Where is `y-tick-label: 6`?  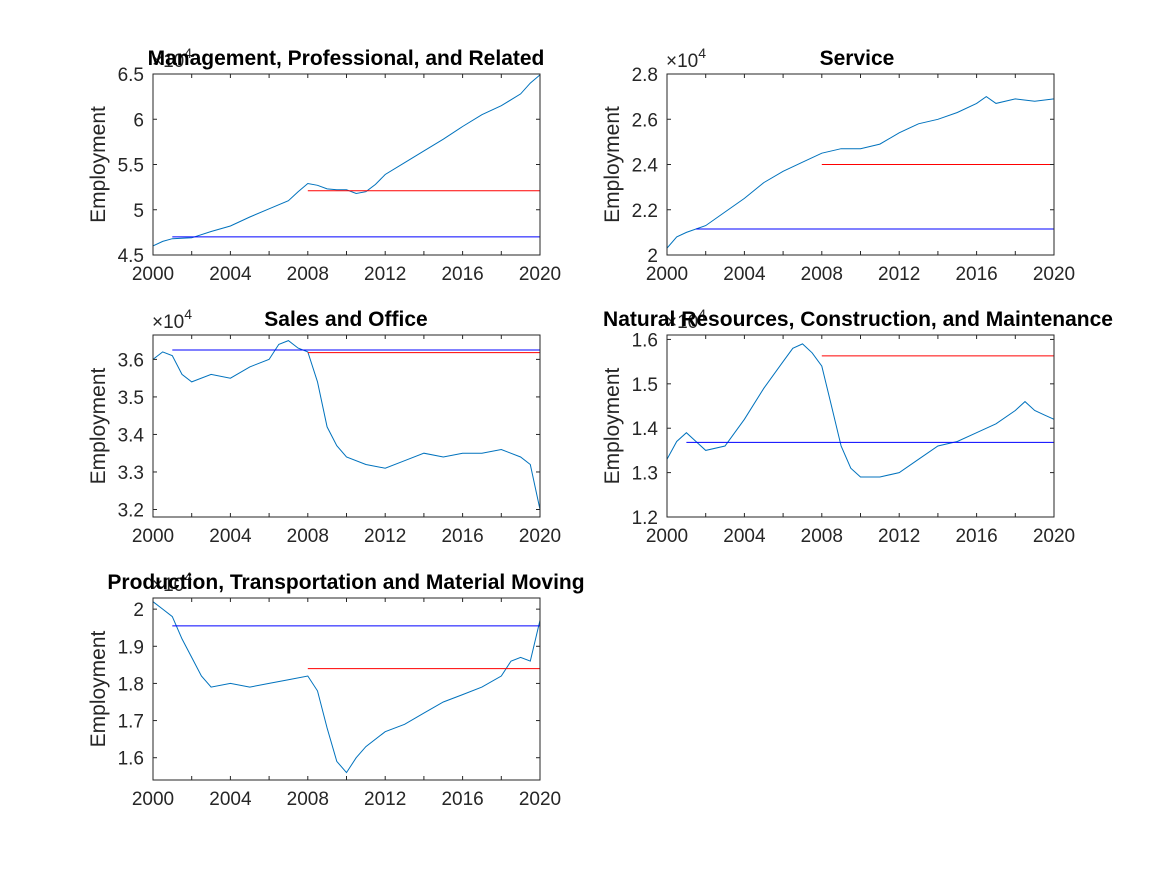 y-tick-label: 6 is located at coordinates (138, 120).